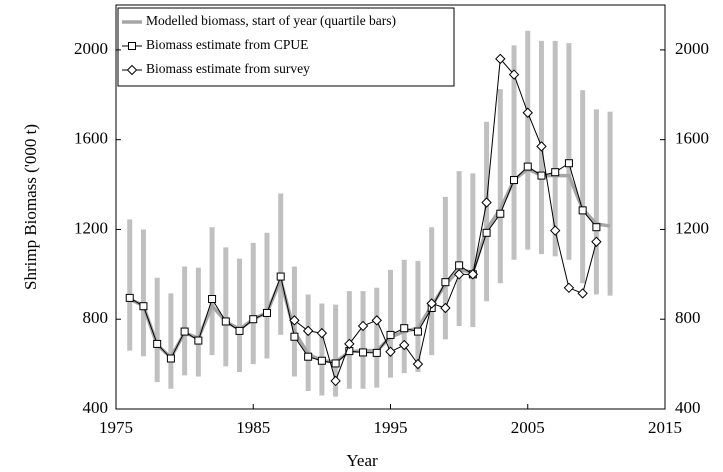  Describe the element at coordinates (227, 44) in the screenshot. I see `legend-label: Biomass estimate from CPUE` at that location.